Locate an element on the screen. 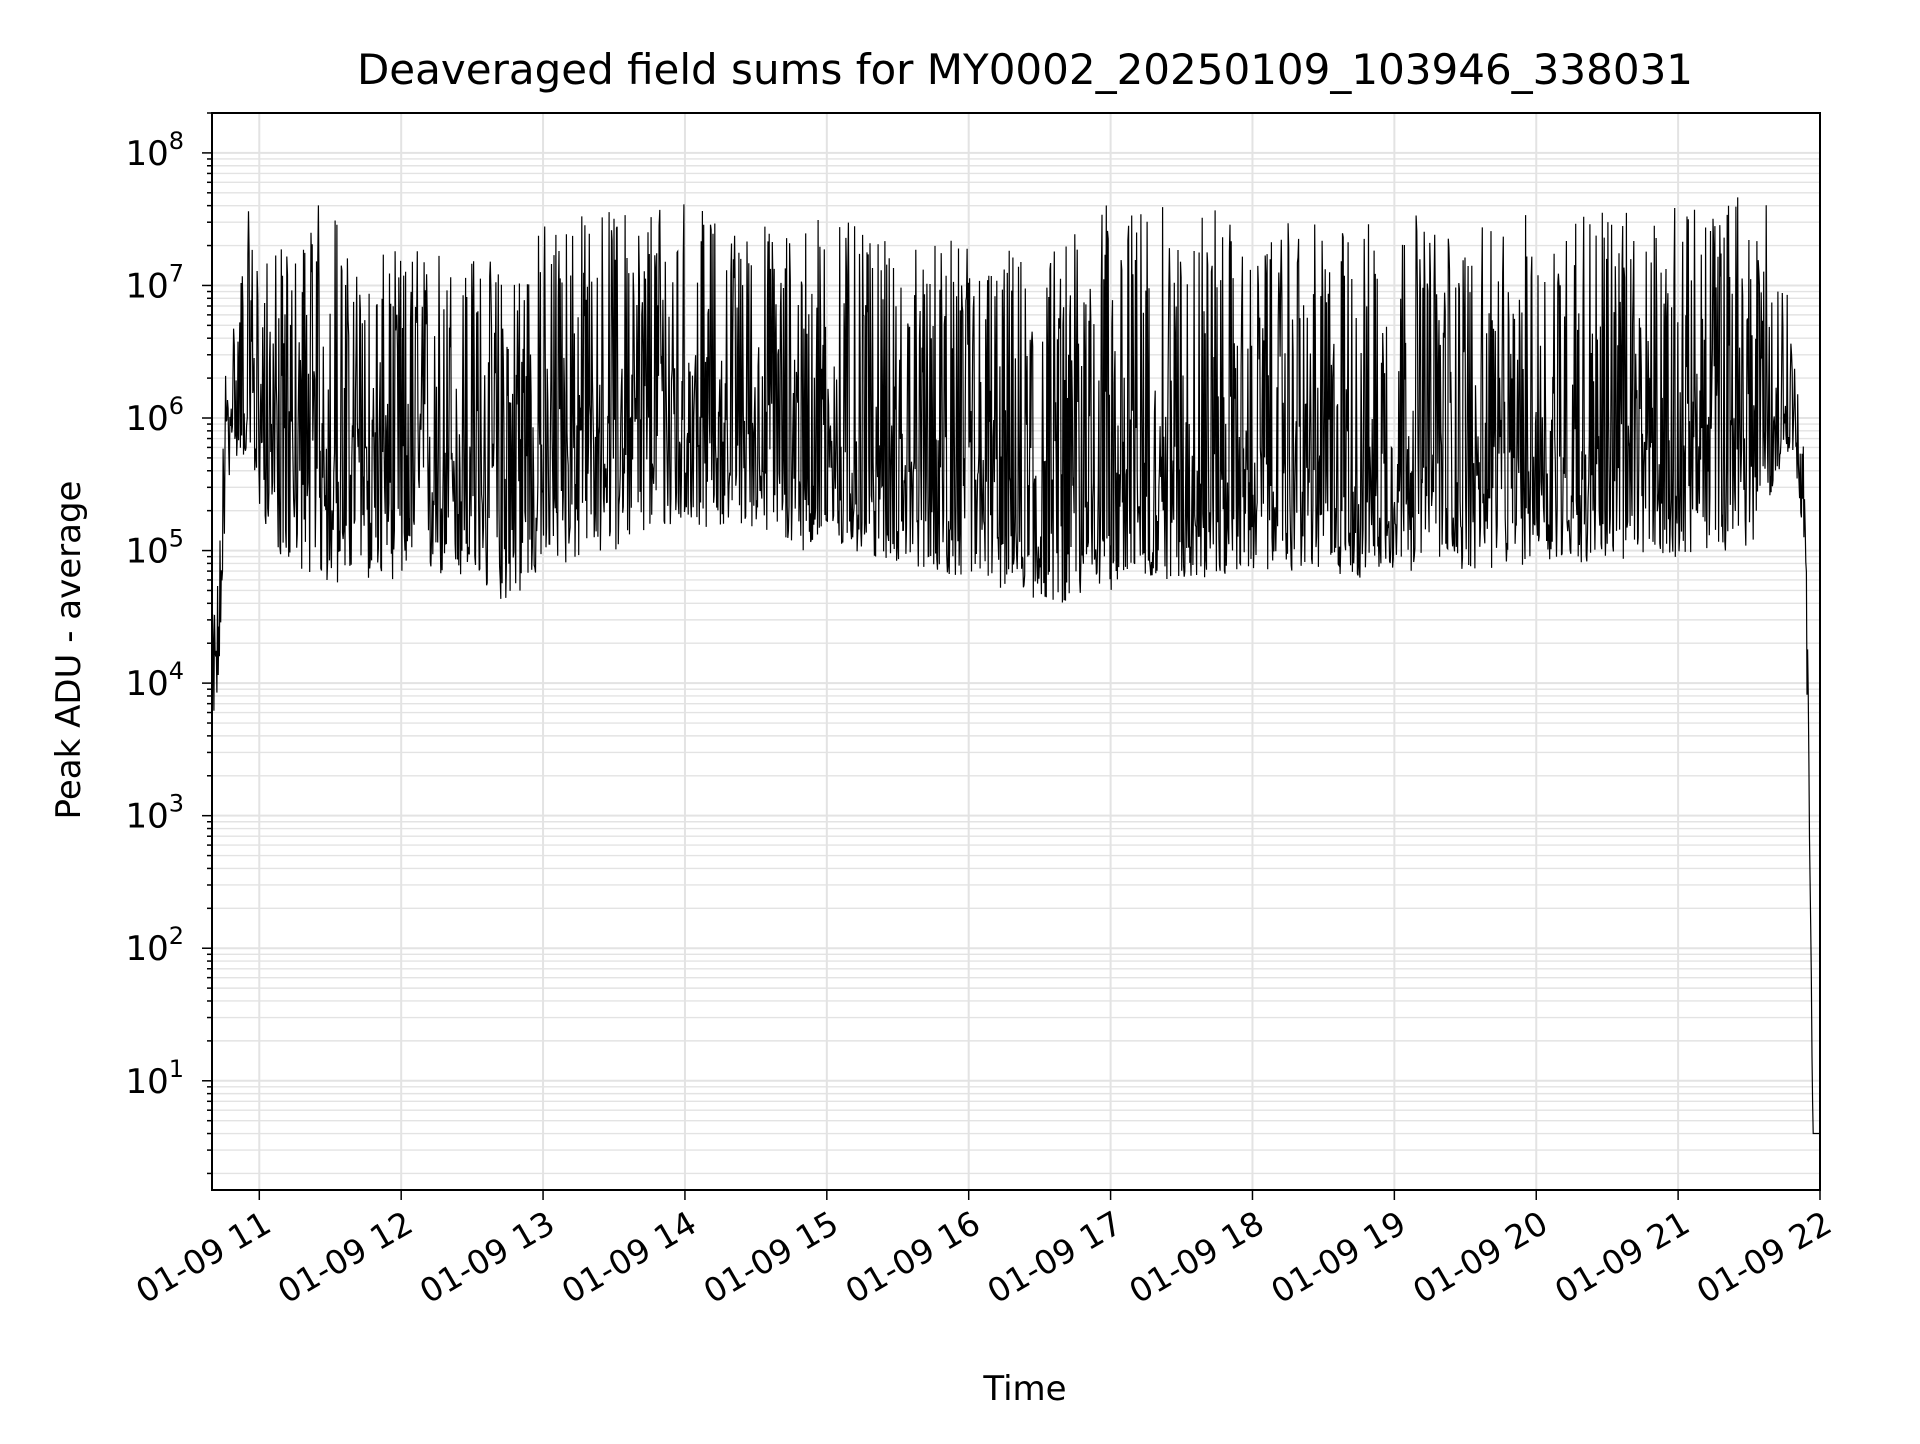 This screenshot has height=1444, width=1920. y-tick-exponent: 1 is located at coordinates (176, 1069).